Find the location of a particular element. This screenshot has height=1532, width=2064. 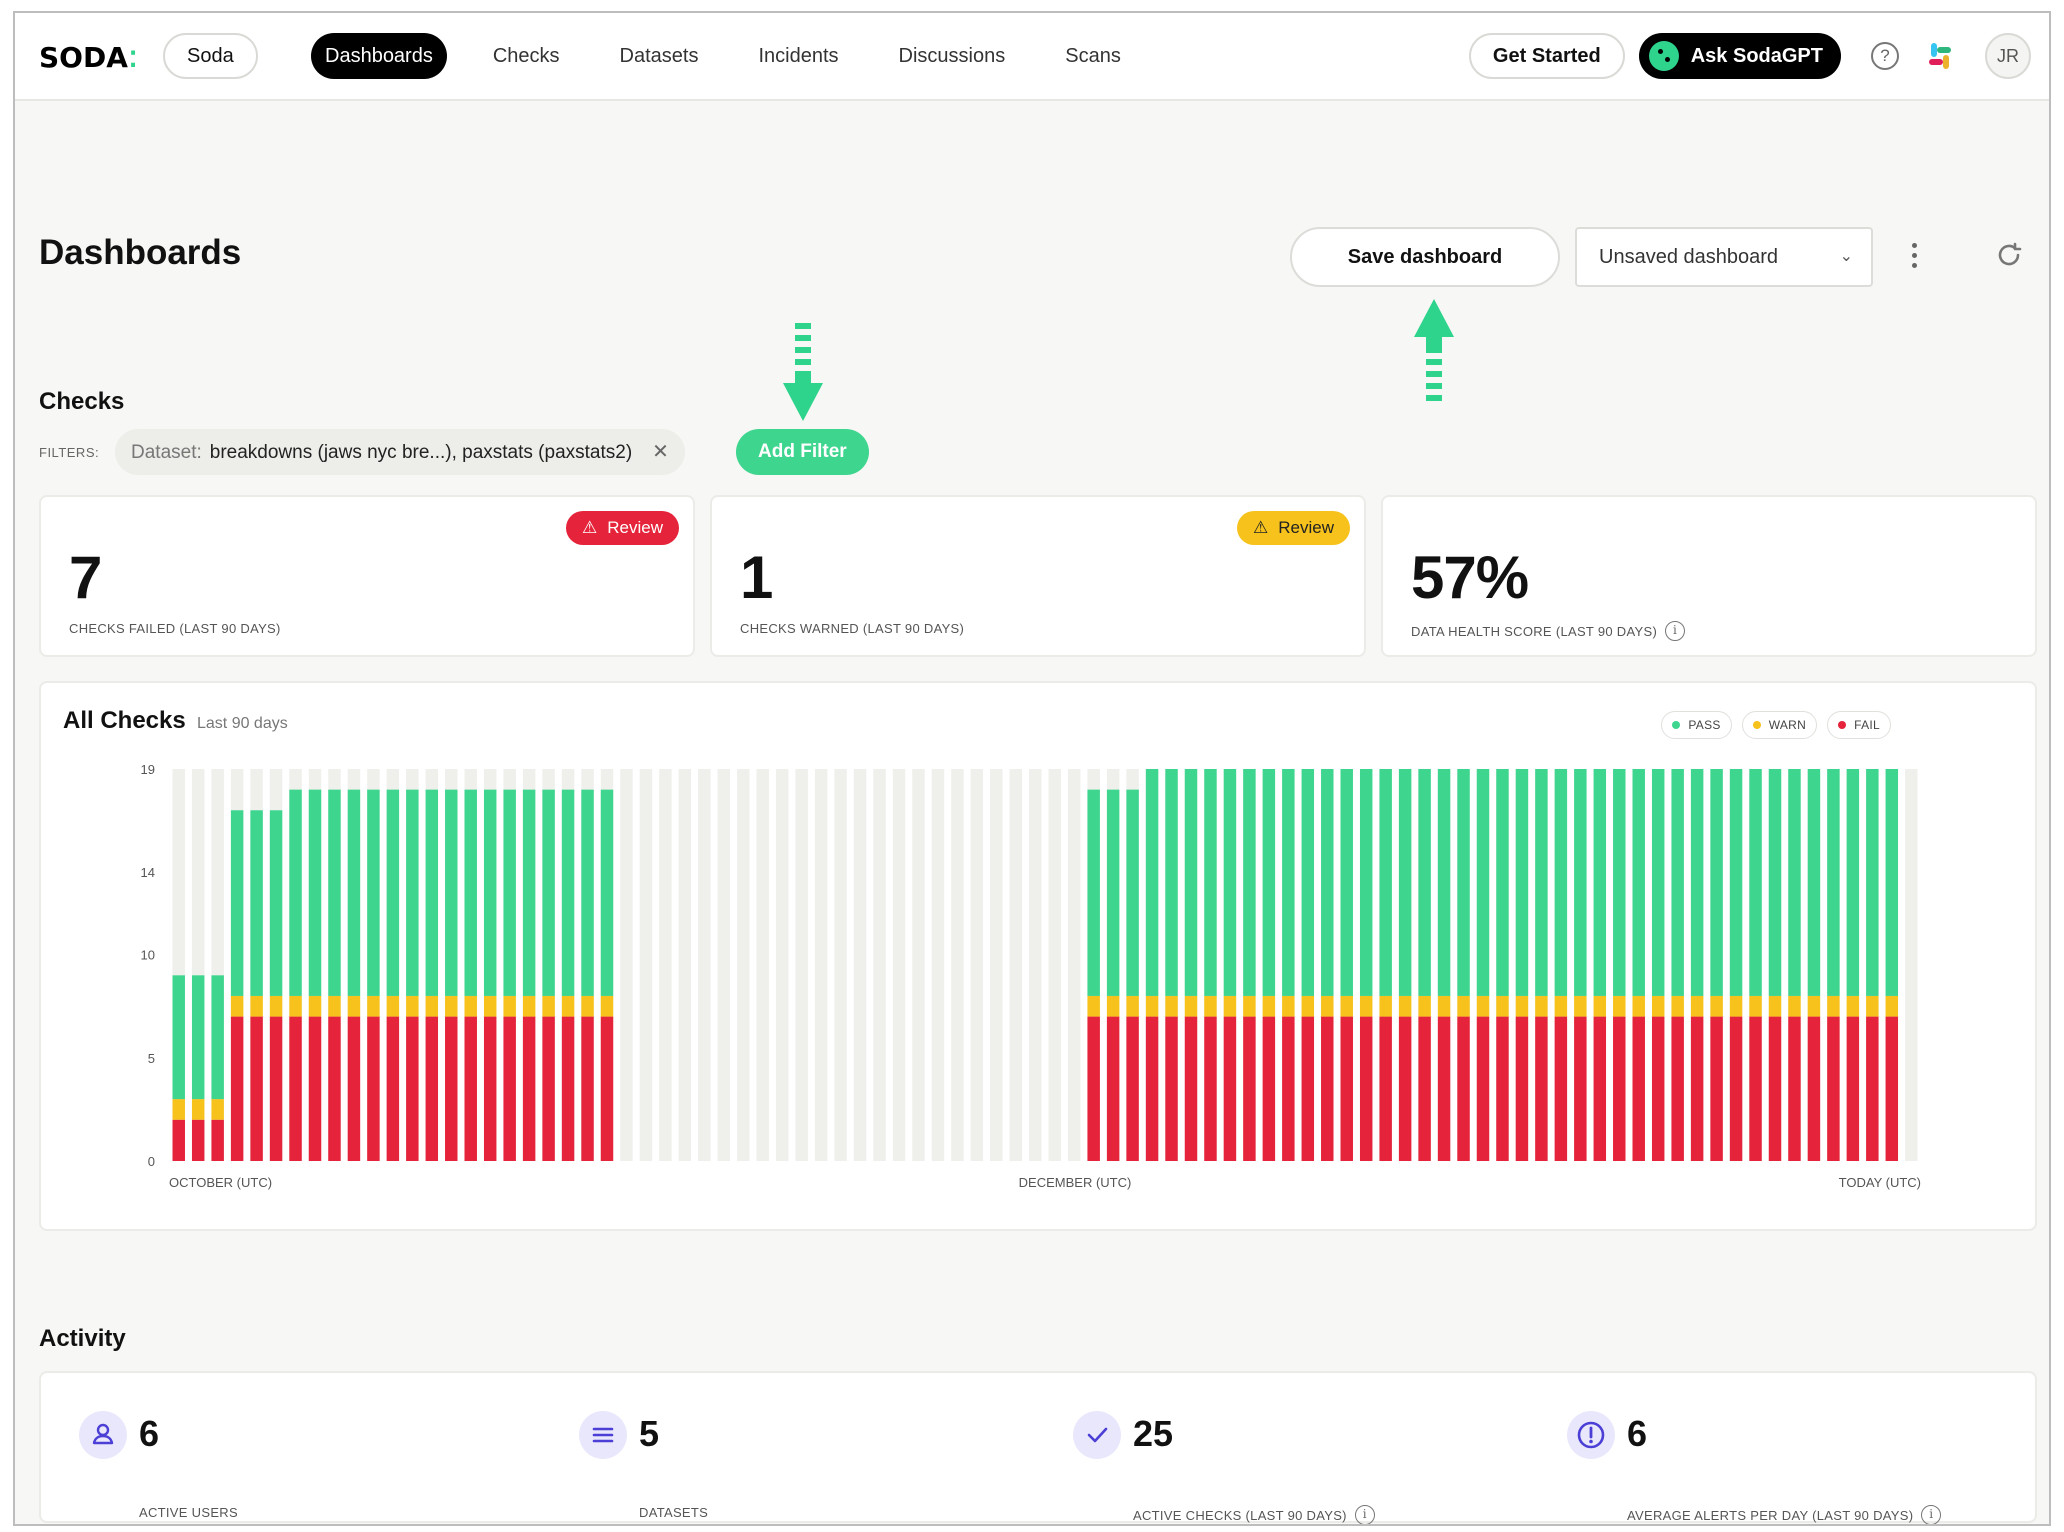

get-started-button: Get Started is located at coordinates (1546, 56).